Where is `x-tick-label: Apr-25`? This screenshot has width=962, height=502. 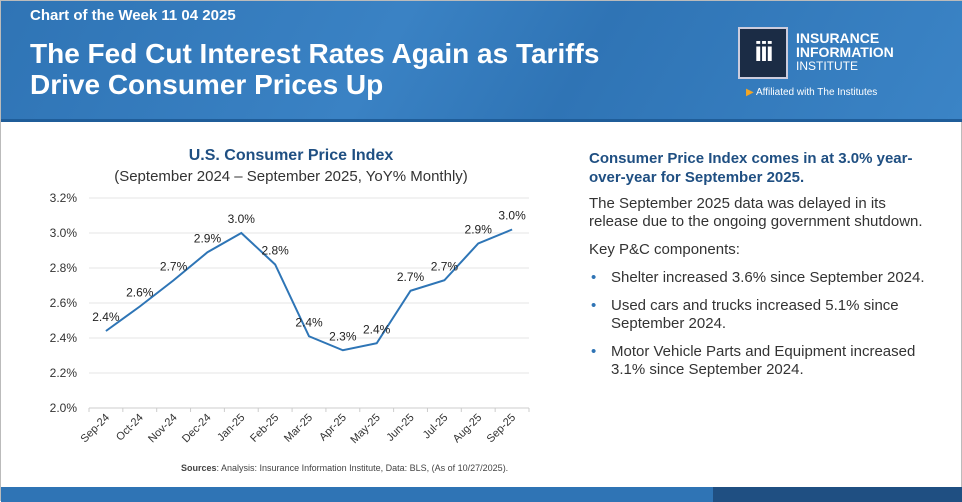 x-tick-label: Apr-25 is located at coordinates (333, 428).